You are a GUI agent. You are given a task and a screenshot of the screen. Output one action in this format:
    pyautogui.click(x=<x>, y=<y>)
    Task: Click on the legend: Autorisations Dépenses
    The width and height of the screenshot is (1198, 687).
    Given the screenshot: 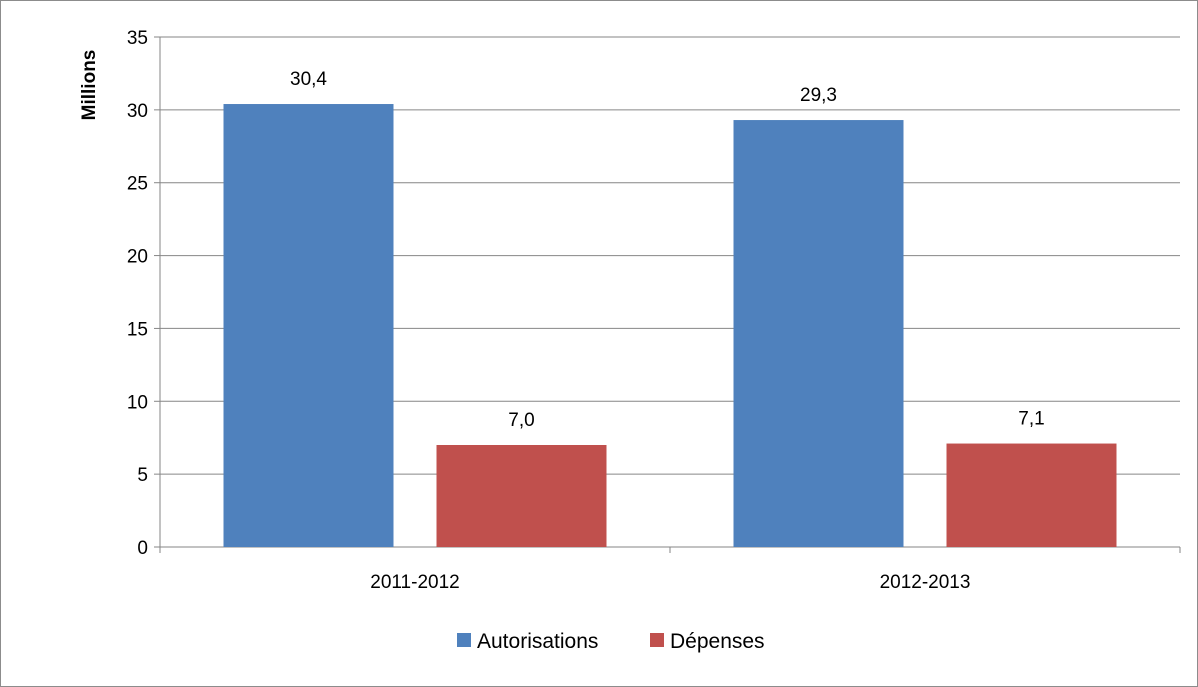 What is the action you would take?
    pyautogui.click(x=611, y=641)
    